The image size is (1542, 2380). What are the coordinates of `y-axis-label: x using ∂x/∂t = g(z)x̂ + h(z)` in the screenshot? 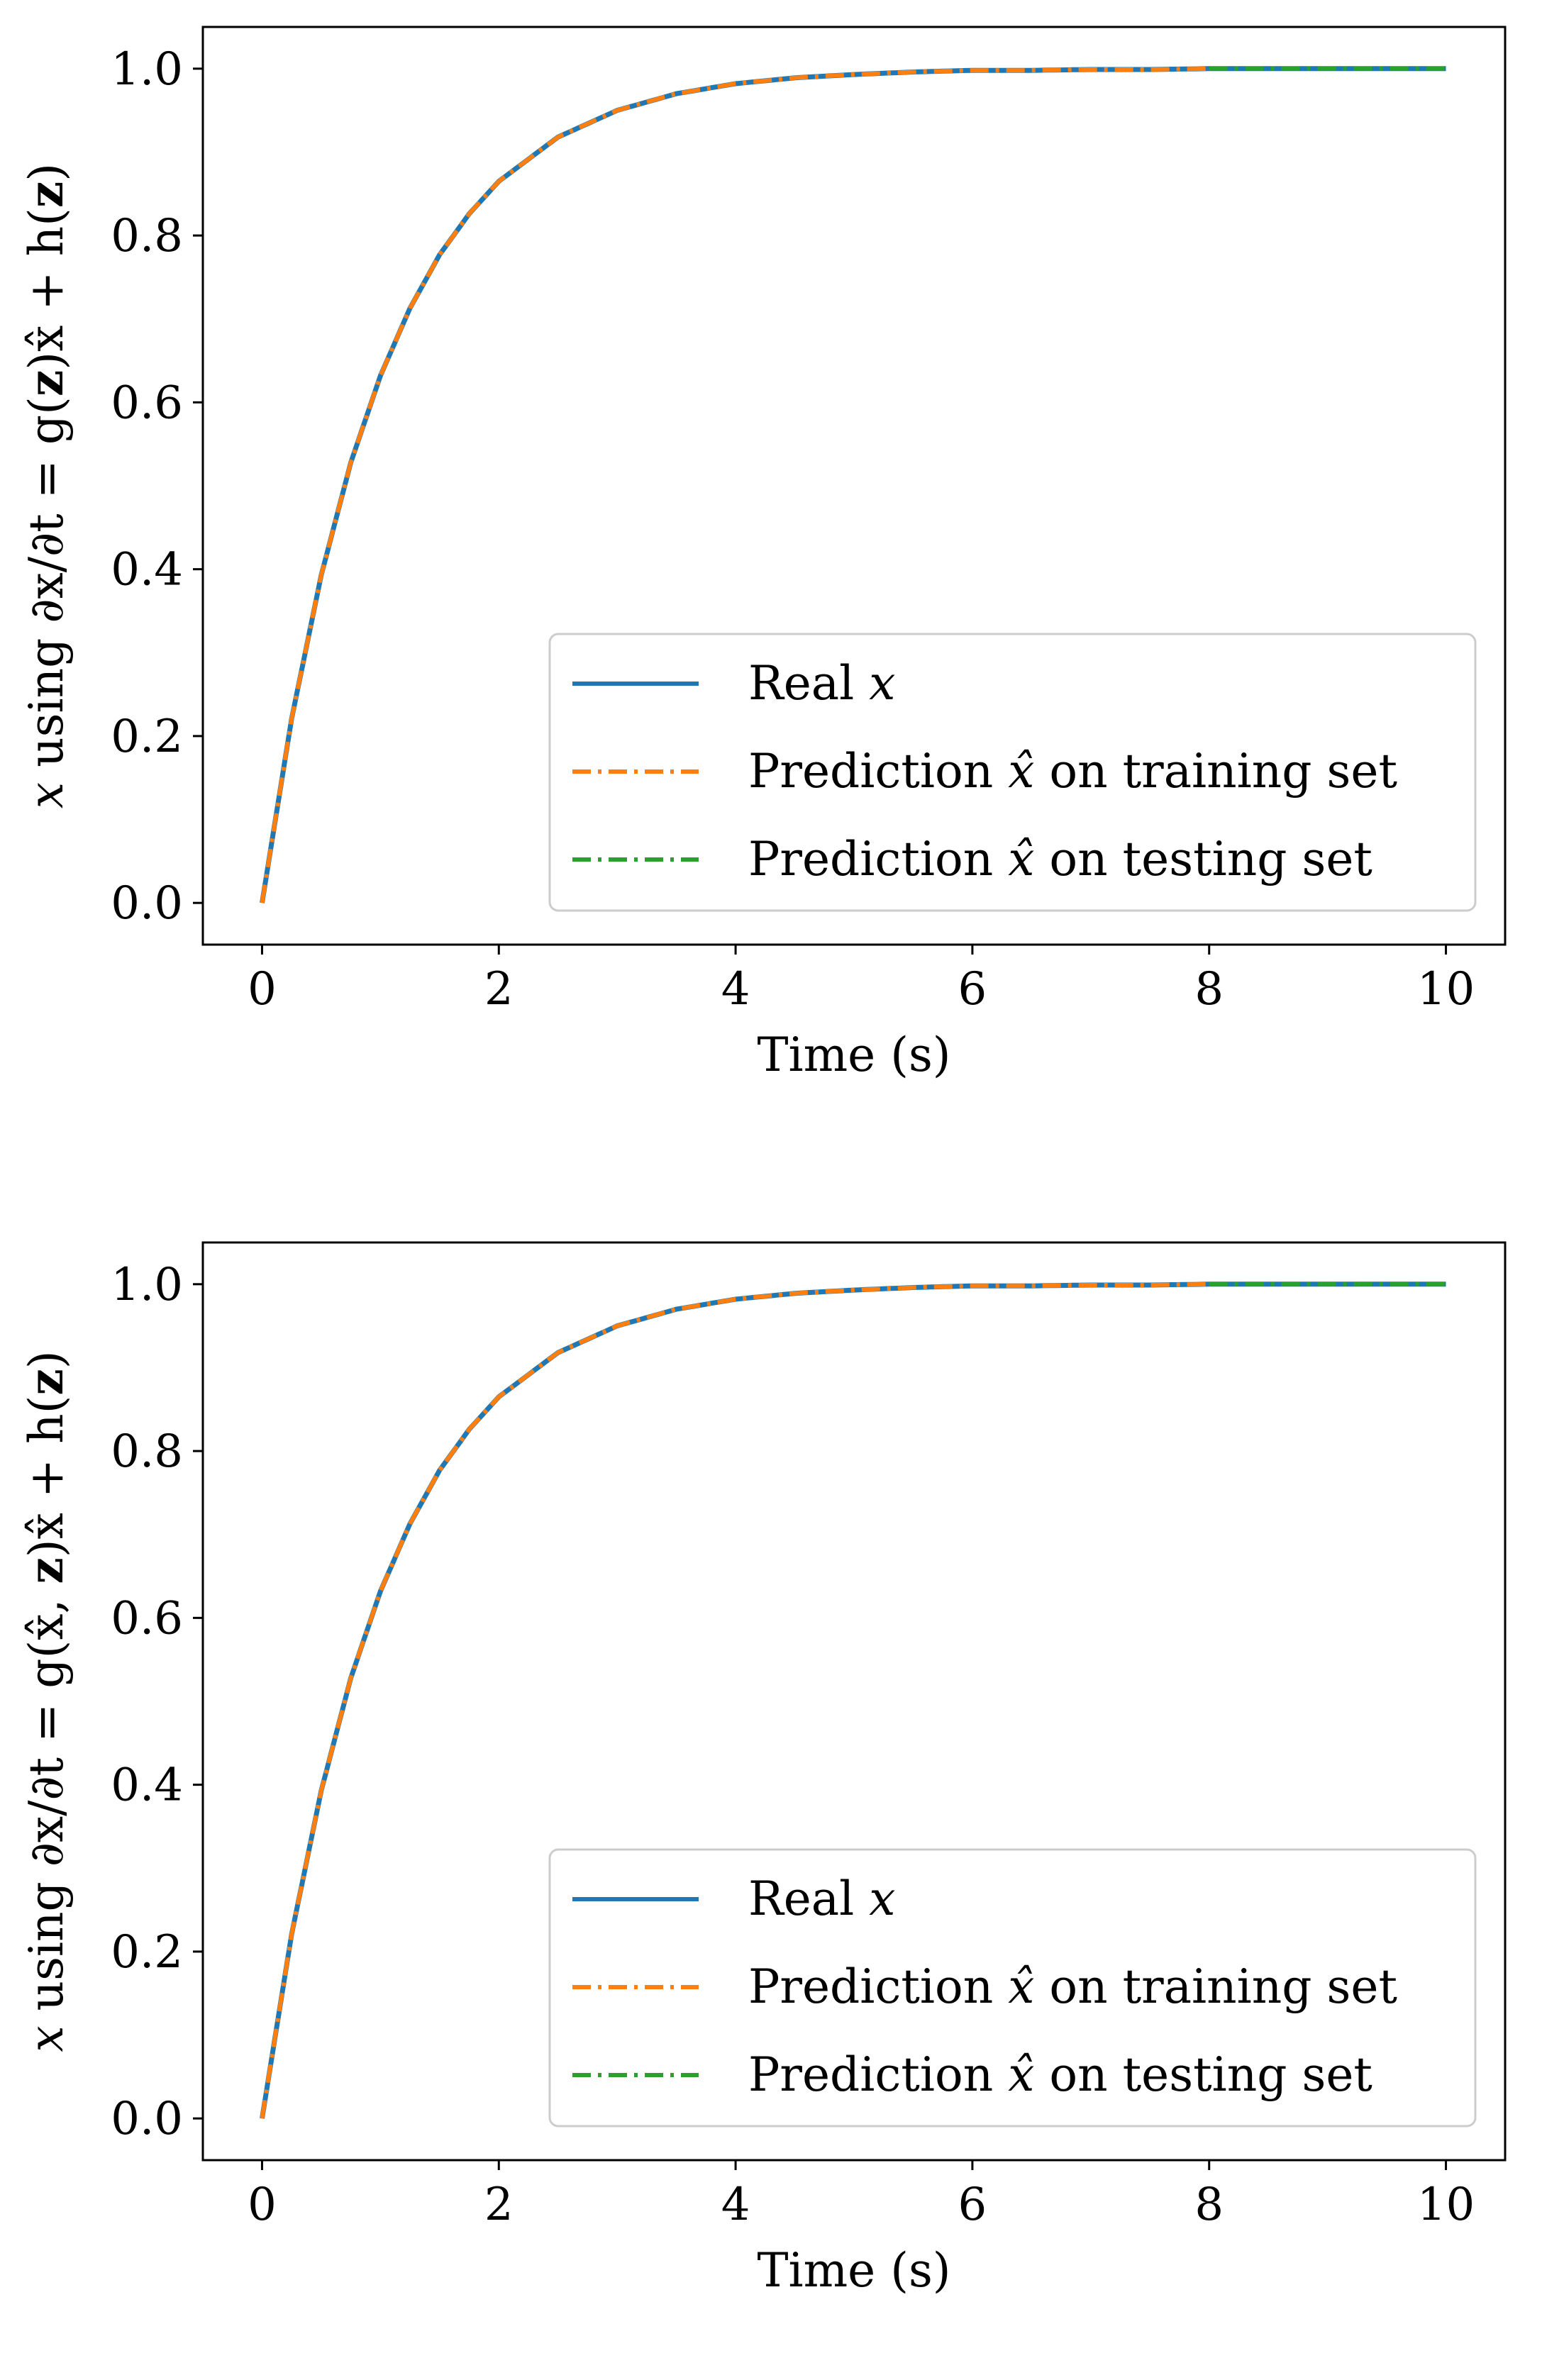 It's located at (46, 485).